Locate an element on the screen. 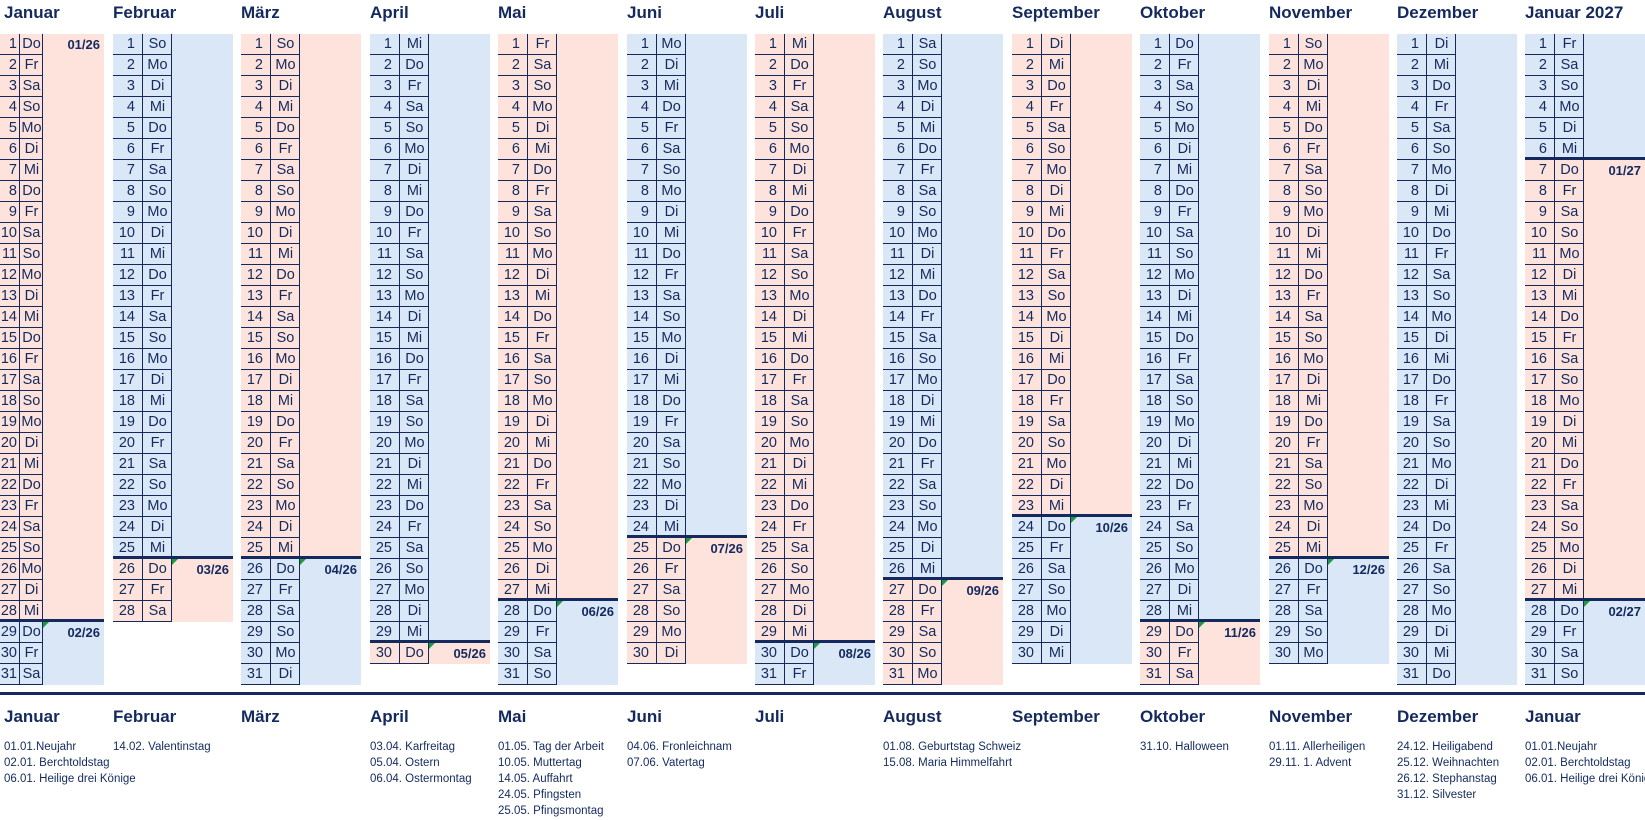 The height and width of the screenshot is (820, 1645). day-row: 14 is located at coordinates (1072, 317).